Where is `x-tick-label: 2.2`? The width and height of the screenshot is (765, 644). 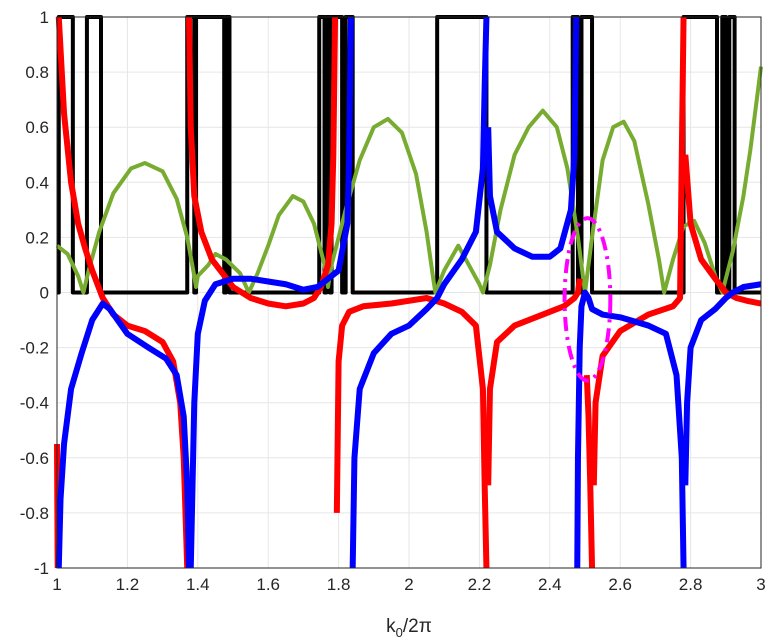 x-tick-label: 2.2 is located at coordinates (480, 584).